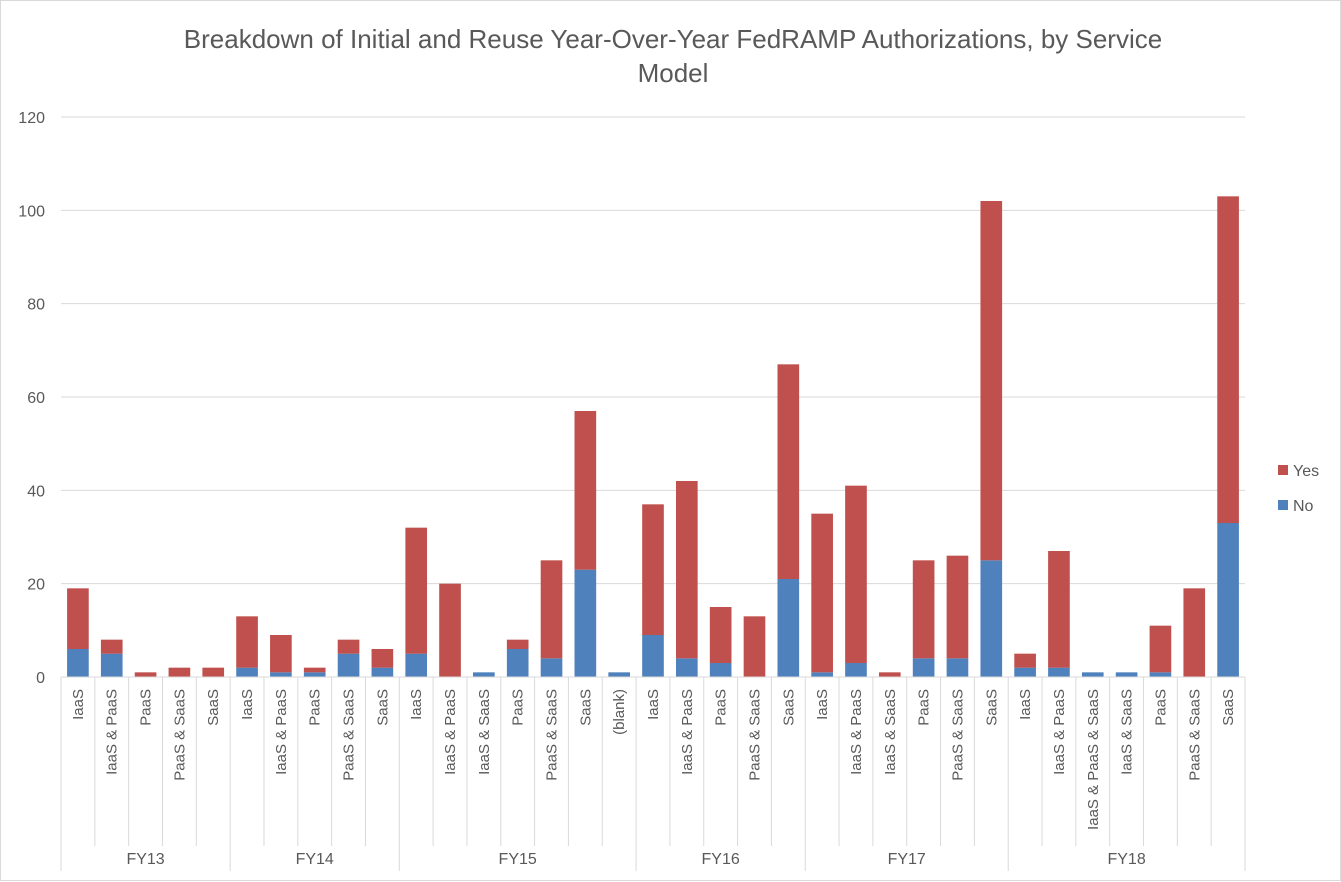 The image size is (1341, 882). I want to click on group-label: FY17, so click(907, 859).